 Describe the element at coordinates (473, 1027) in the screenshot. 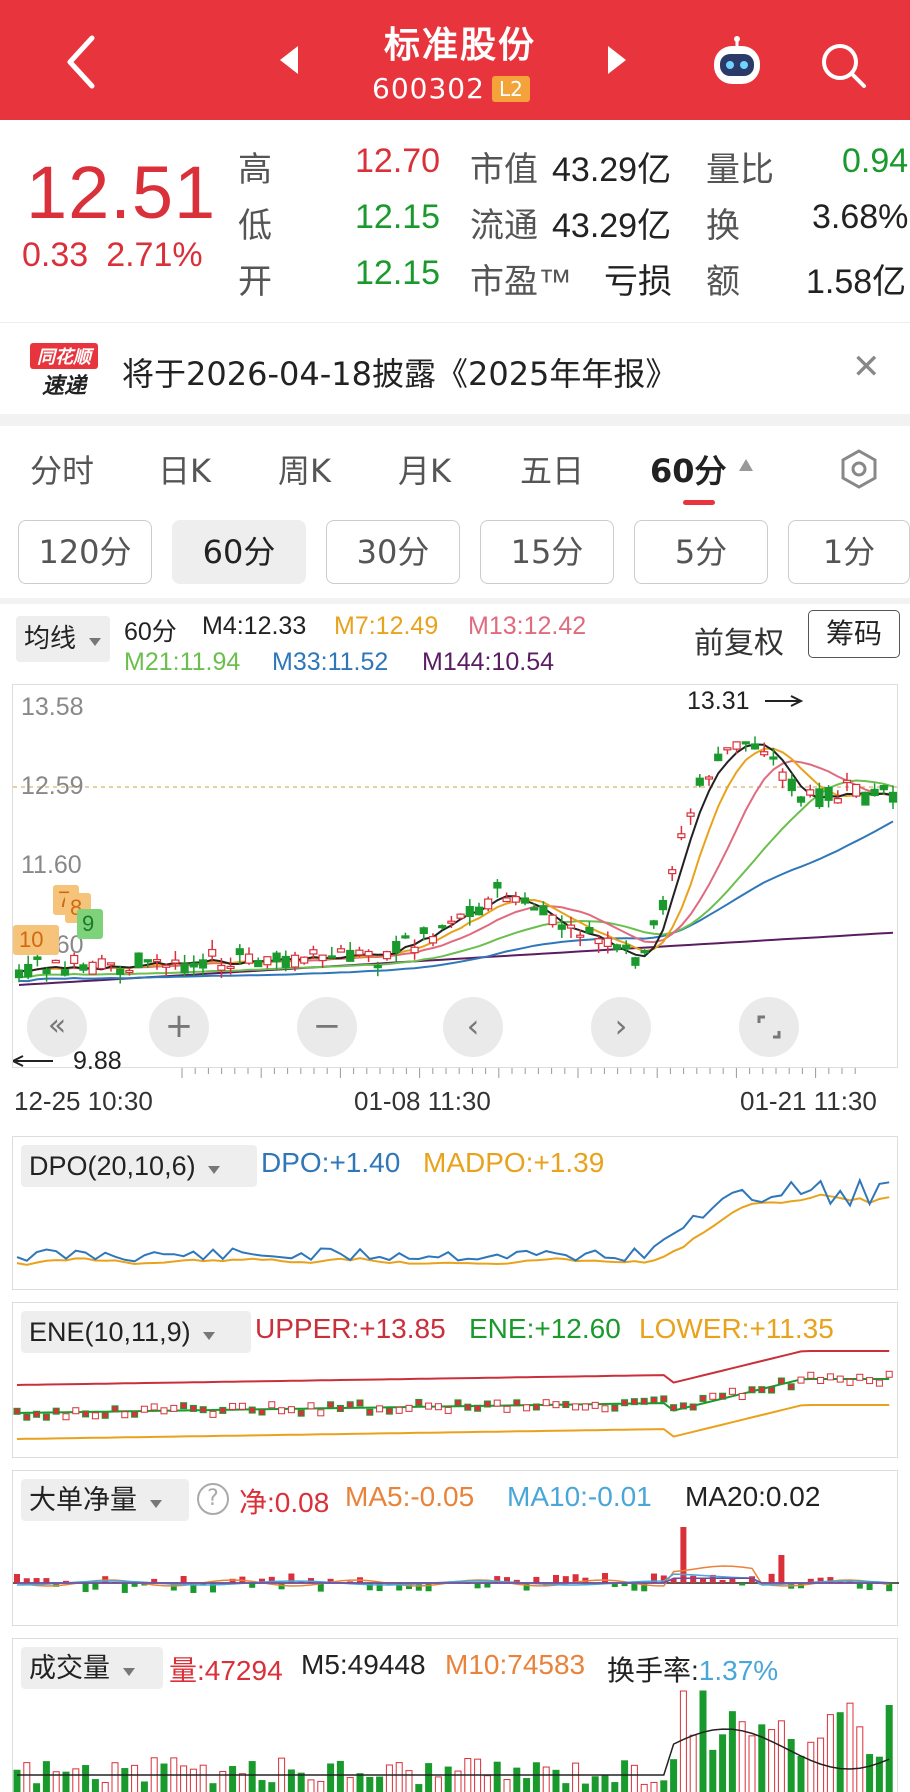

I see `scroll-left-icon: ‹` at that location.